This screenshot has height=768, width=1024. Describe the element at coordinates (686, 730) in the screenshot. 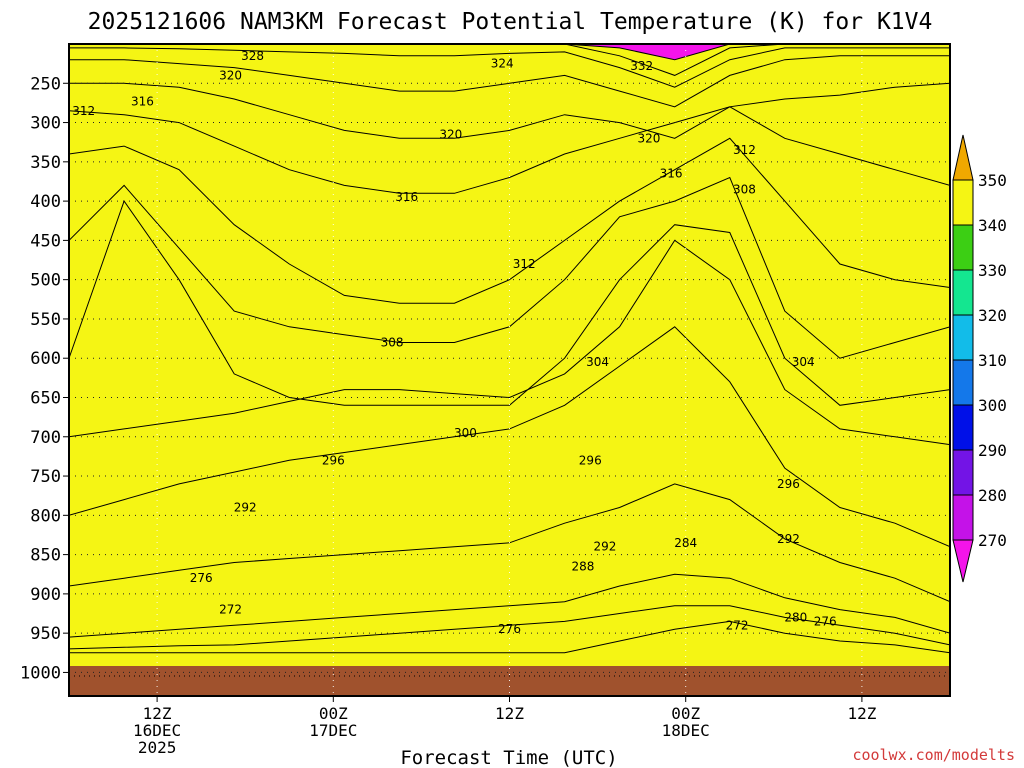

I see `x-tick-label: 18DEC` at that location.